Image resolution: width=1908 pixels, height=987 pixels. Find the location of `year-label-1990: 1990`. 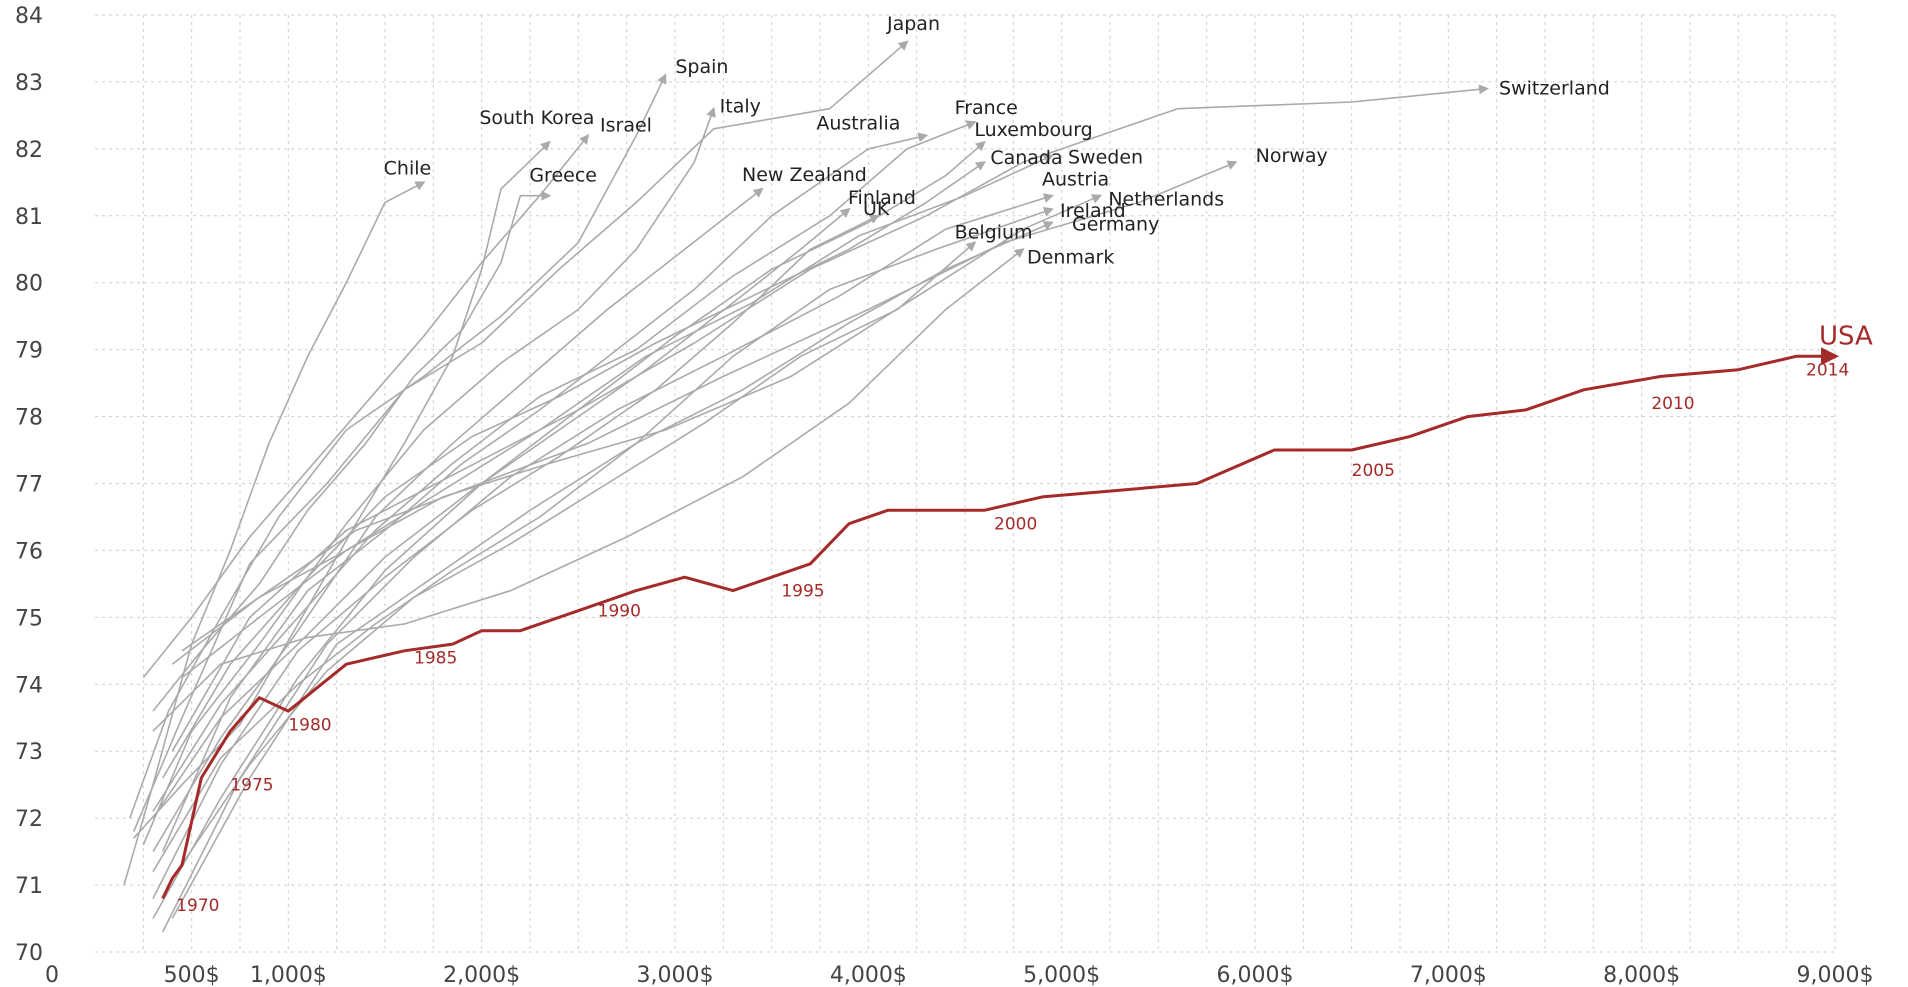

year-label-1990: 1990 is located at coordinates (619, 612).